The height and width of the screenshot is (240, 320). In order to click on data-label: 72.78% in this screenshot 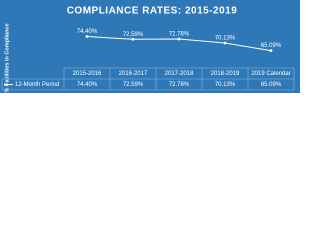, I will do `click(179, 35)`.